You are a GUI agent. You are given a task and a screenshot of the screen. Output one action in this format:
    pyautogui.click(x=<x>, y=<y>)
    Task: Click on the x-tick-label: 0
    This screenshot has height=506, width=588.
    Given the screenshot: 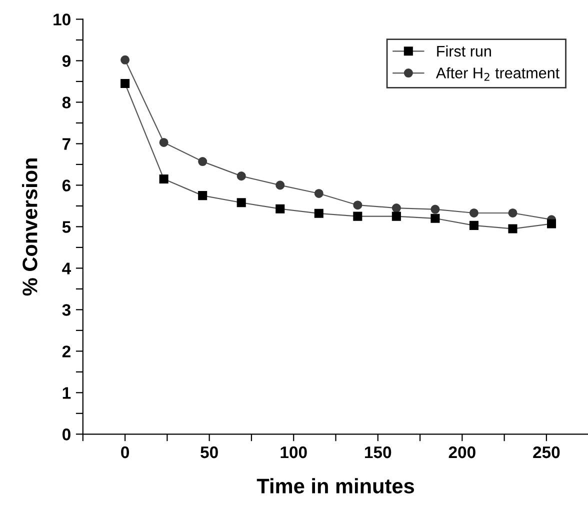 What is the action you would take?
    pyautogui.click(x=125, y=452)
    